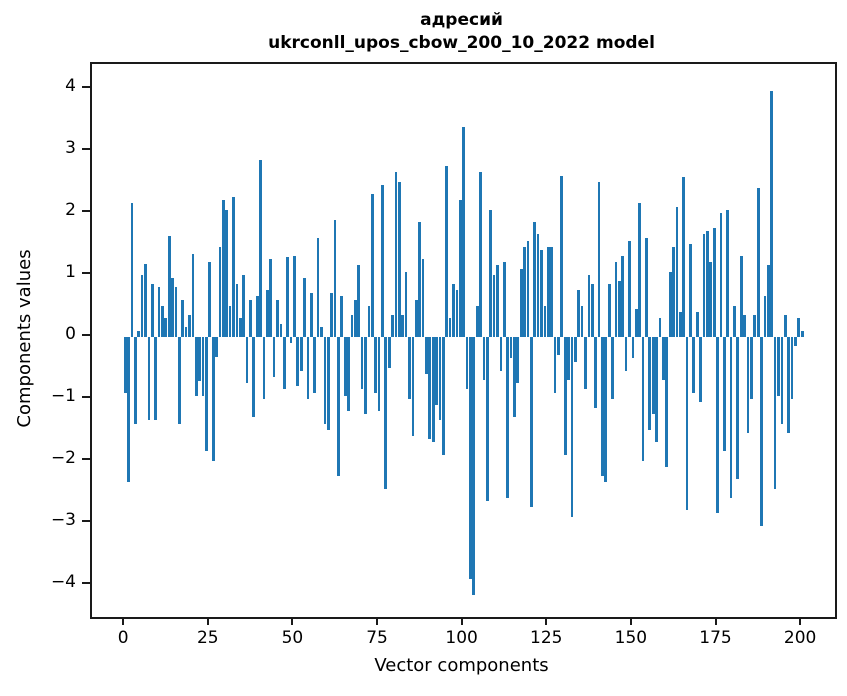 This screenshot has height=696, width=847. What do you see at coordinates (63, 457) in the screenshot?
I see `y-tick-label: −2` at bounding box center [63, 457].